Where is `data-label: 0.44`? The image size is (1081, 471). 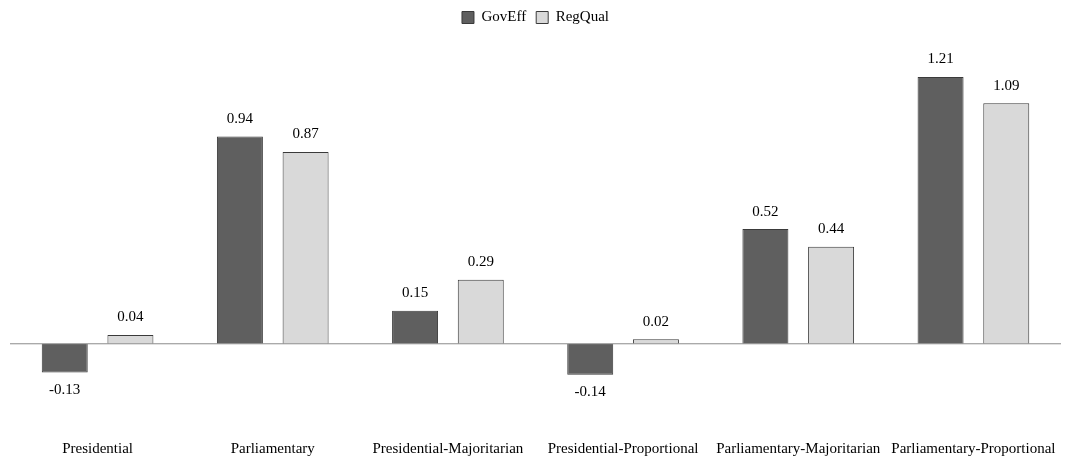
data-label: 0.44 is located at coordinates (831, 228).